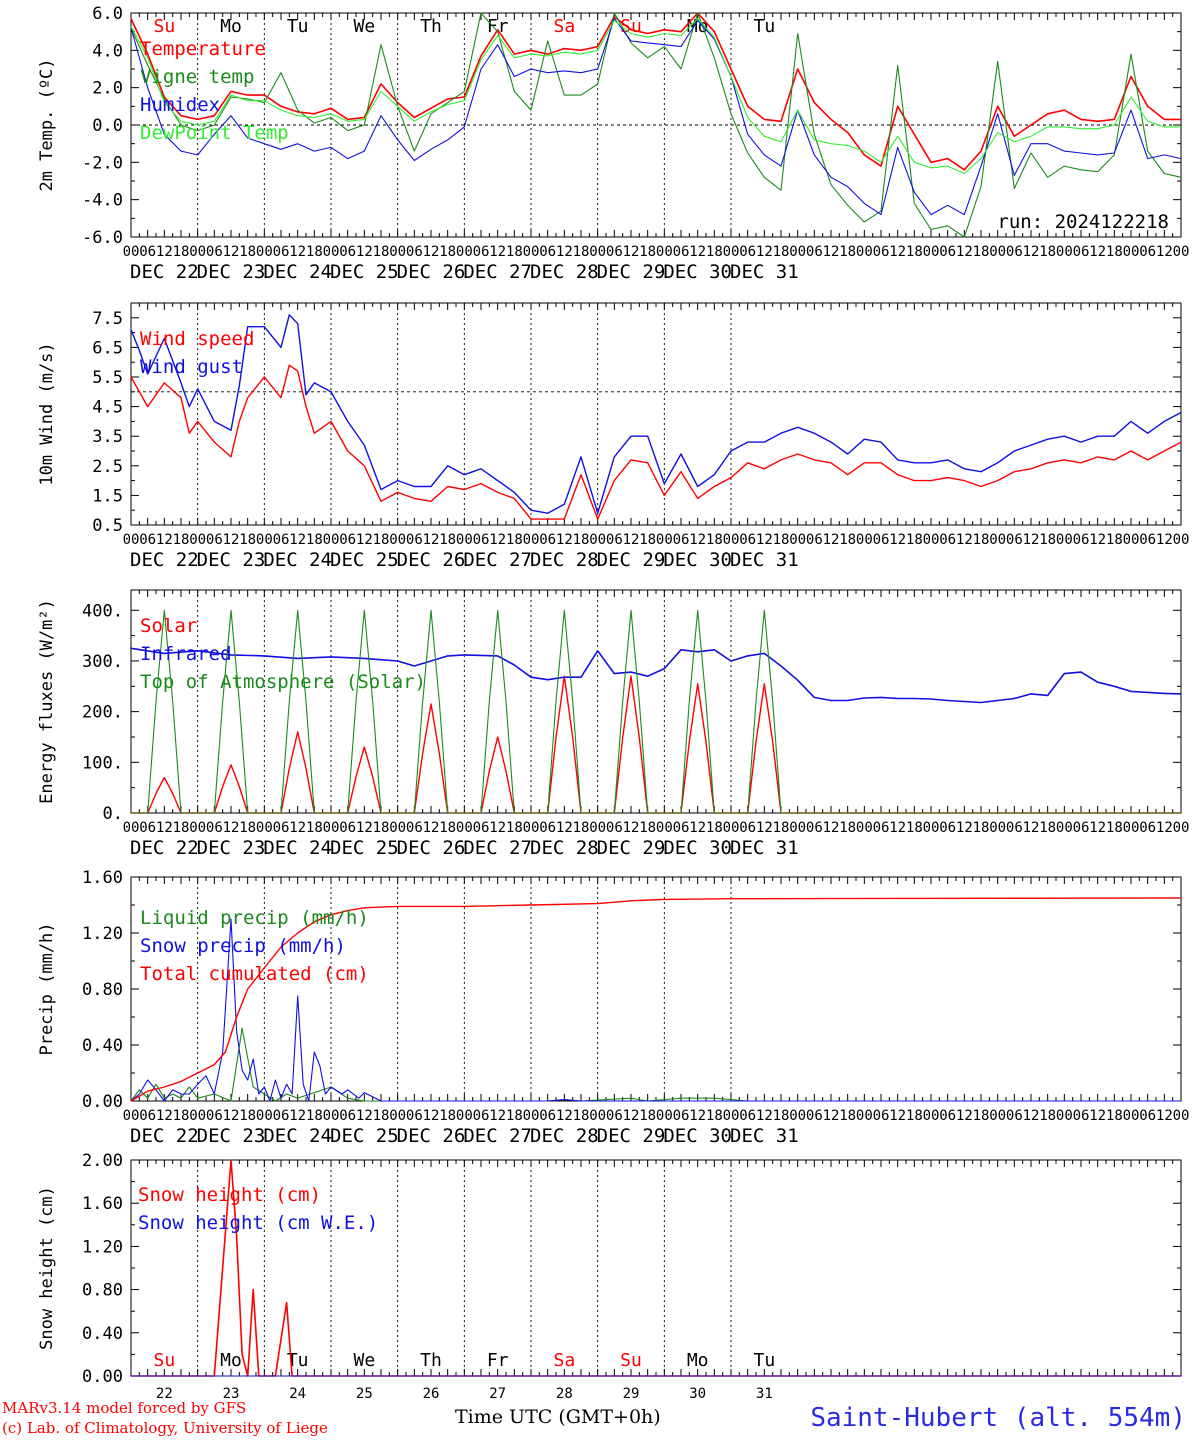 This screenshot has height=1440, width=1194. Describe the element at coordinates (102, 713) in the screenshot. I see `y-tick-label: 200.` at that location.